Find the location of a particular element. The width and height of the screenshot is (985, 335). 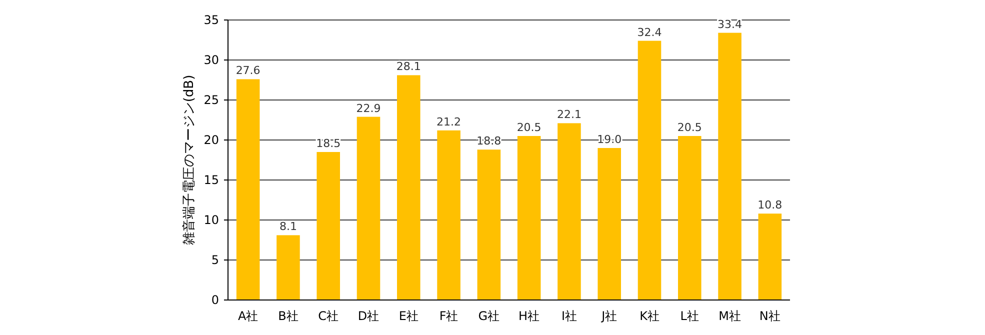

x-tick-label: B社 is located at coordinates (288, 316).